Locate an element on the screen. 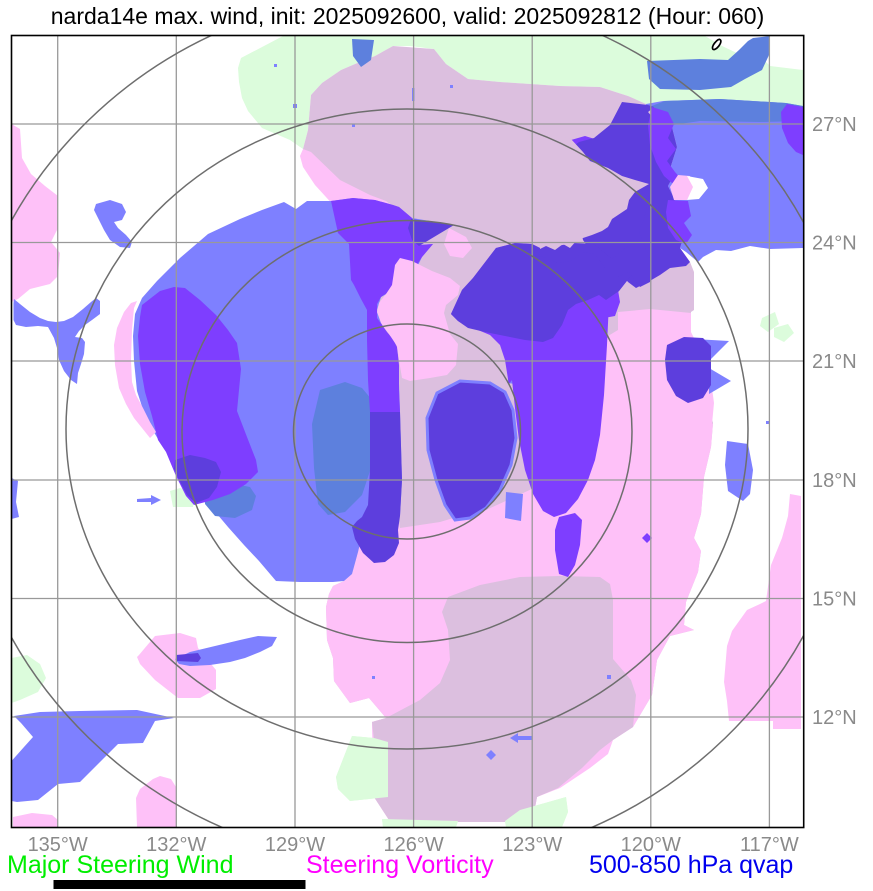 The image size is (873, 891). svg-text: Major Steering Wind is located at coordinates (120, 865).